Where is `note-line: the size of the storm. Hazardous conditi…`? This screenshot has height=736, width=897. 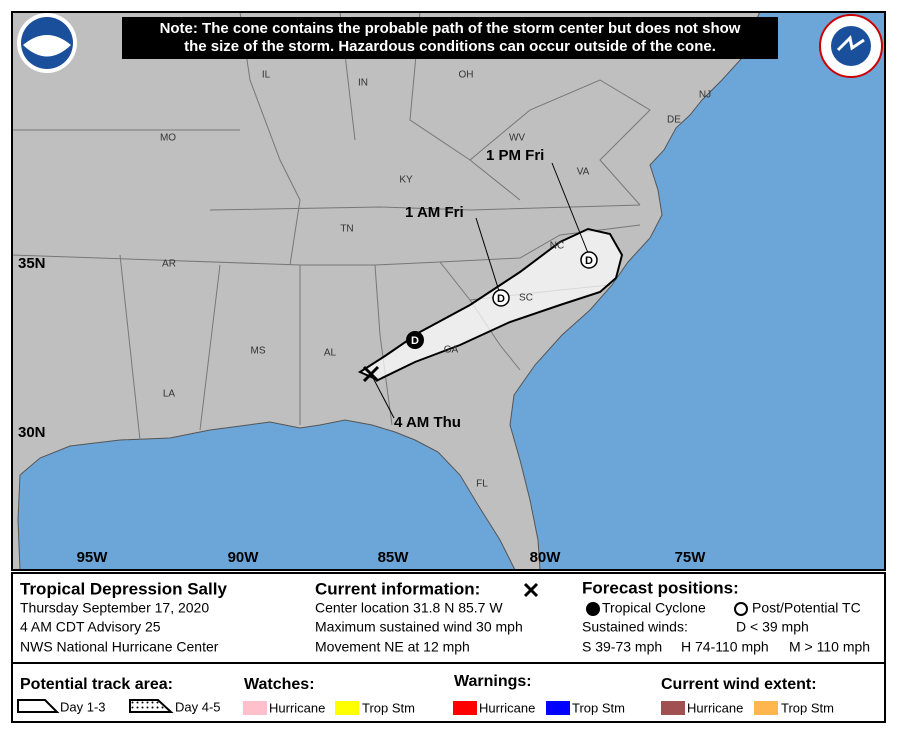
note-line: the size of the storm. Hazardous conditi… is located at coordinates (450, 46).